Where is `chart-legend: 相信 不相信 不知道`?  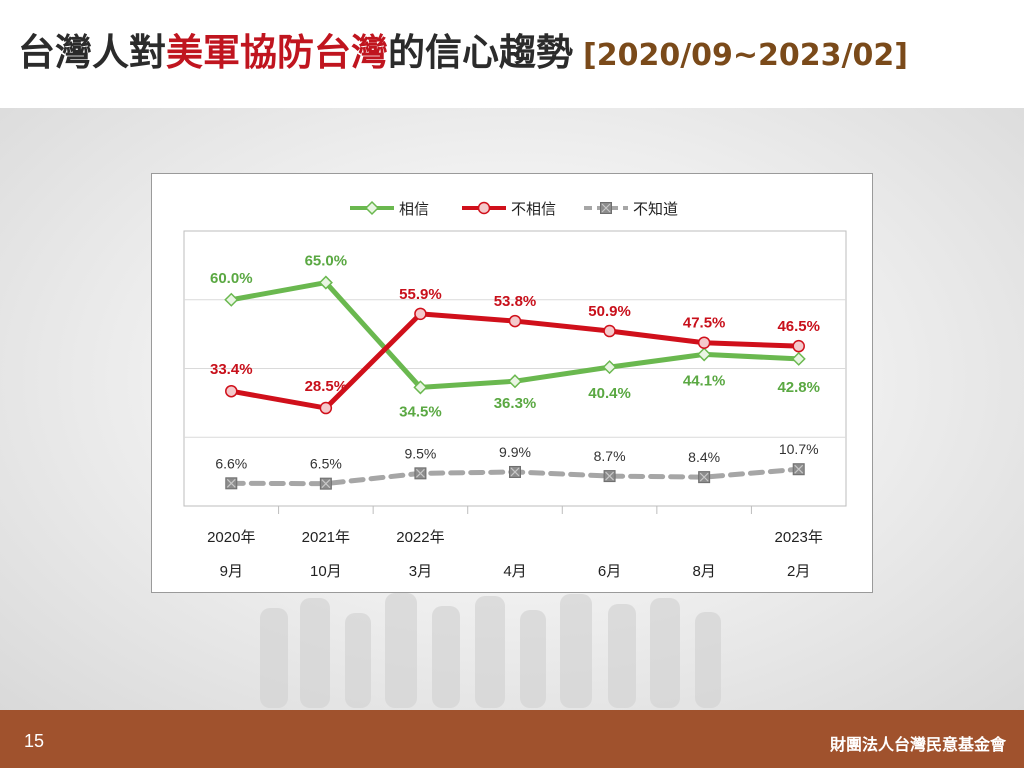
chart-legend: 相信 不相信 不知道 is located at coordinates (514, 209).